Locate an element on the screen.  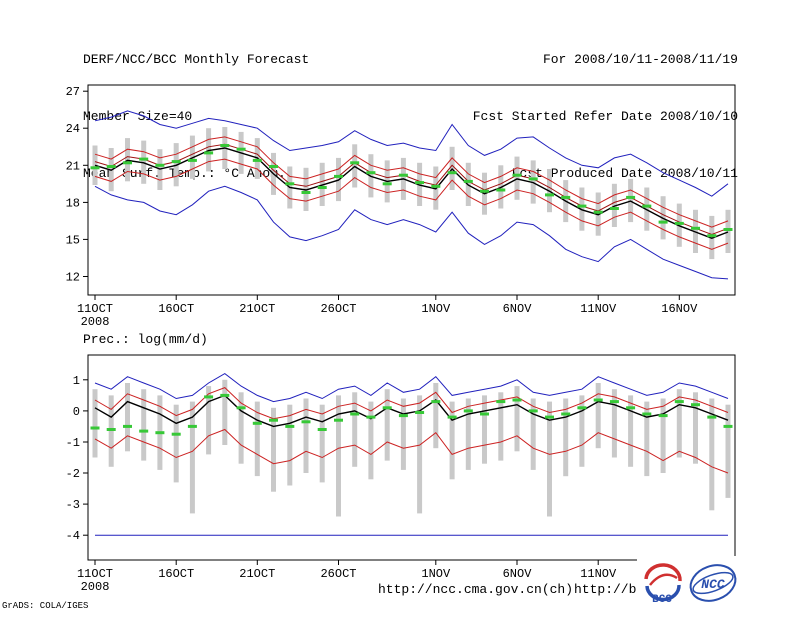
y-tick-label: 21 is located at coordinates (73, 166).